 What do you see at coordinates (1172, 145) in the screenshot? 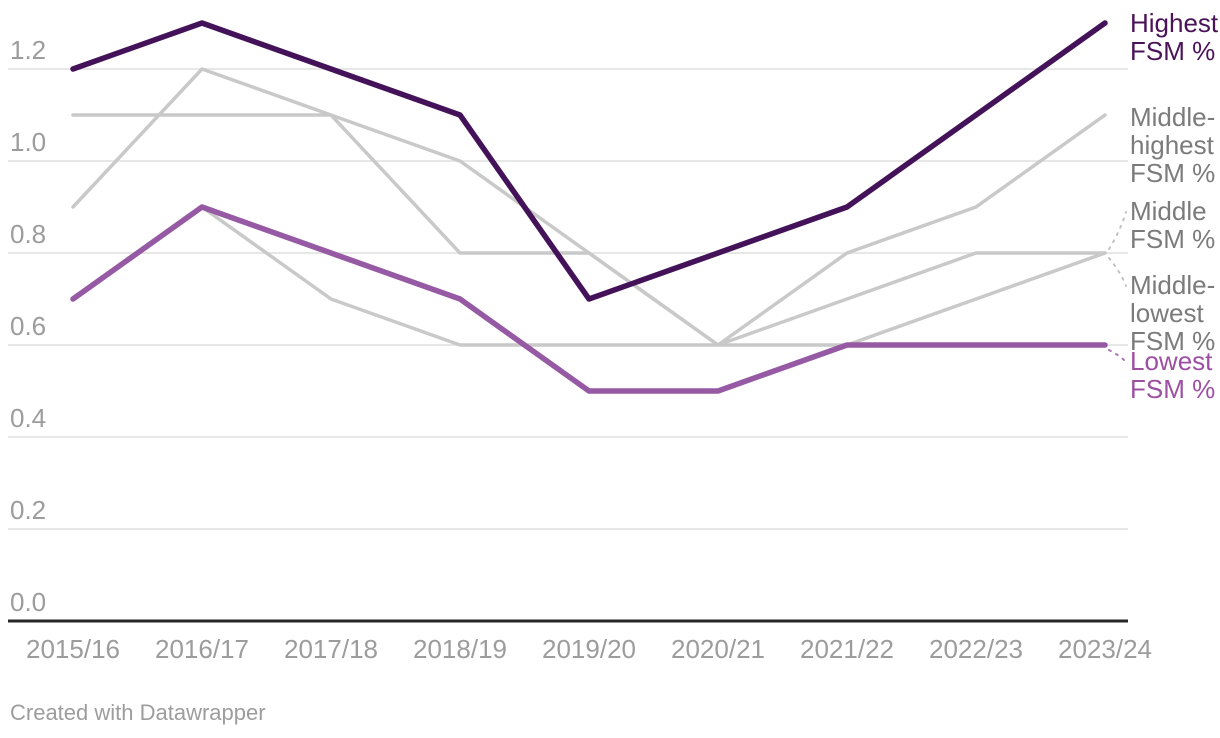
I see `series-label-middle-highest: Middle-highest FSM %` at bounding box center [1172, 145].